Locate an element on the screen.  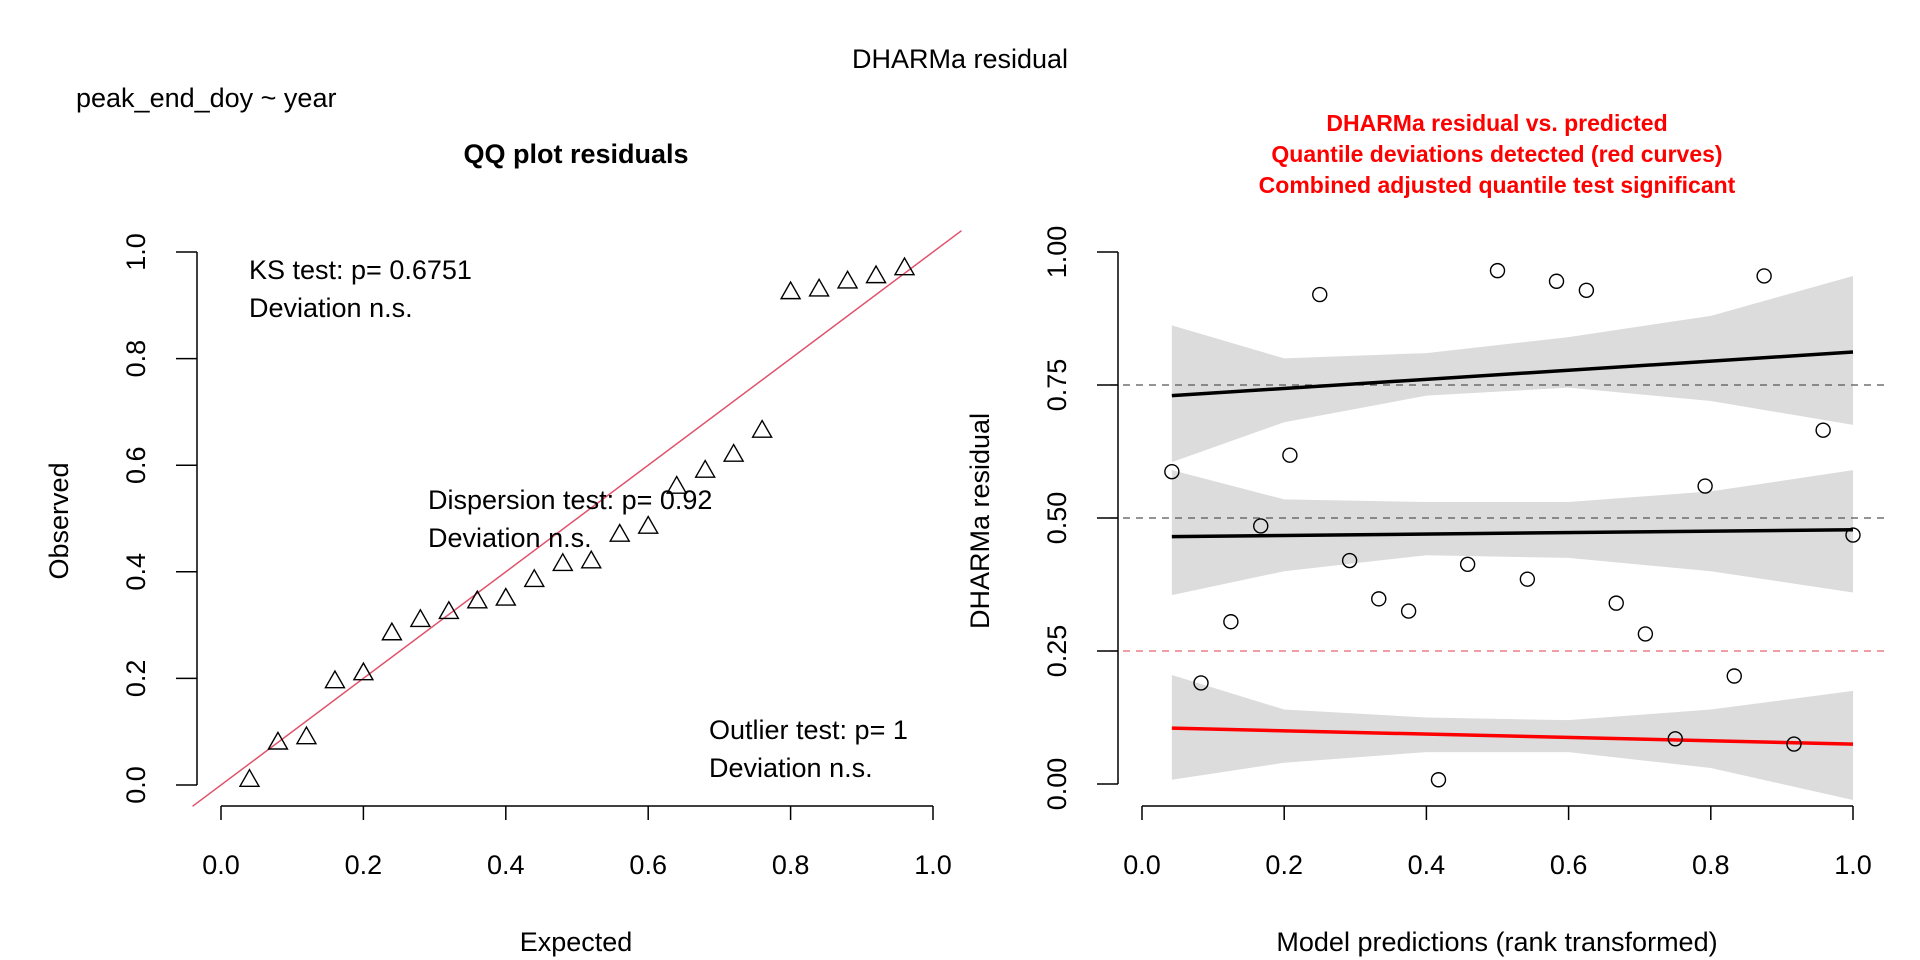
ks-test-label: KS test: p= 0.6751 is located at coordinates (360, 270).